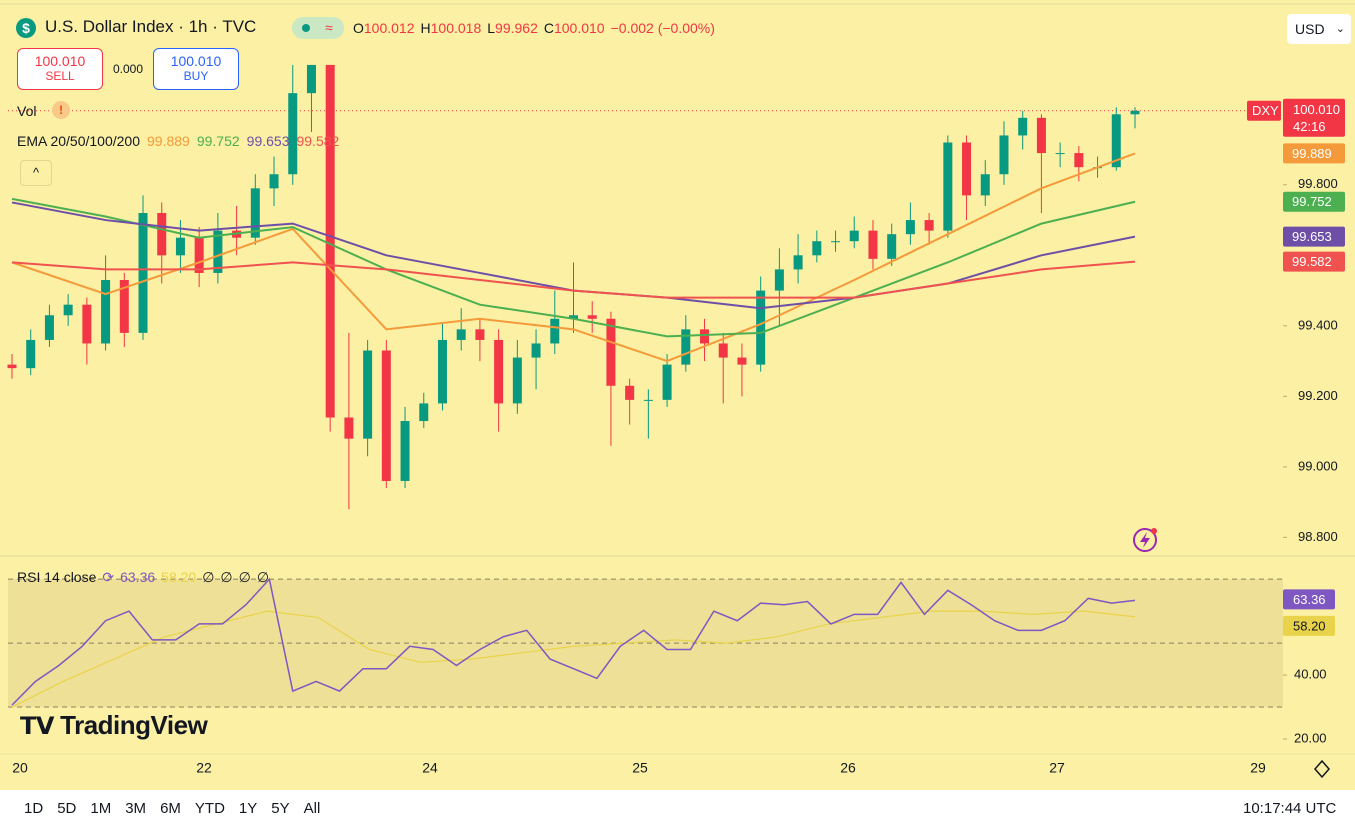 Image resolution: width=1355 pixels, height=818 pixels. What do you see at coordinates (26, 28) in the screenshot?
I see `symbol-icon: $` at bounding box center [26, 28].